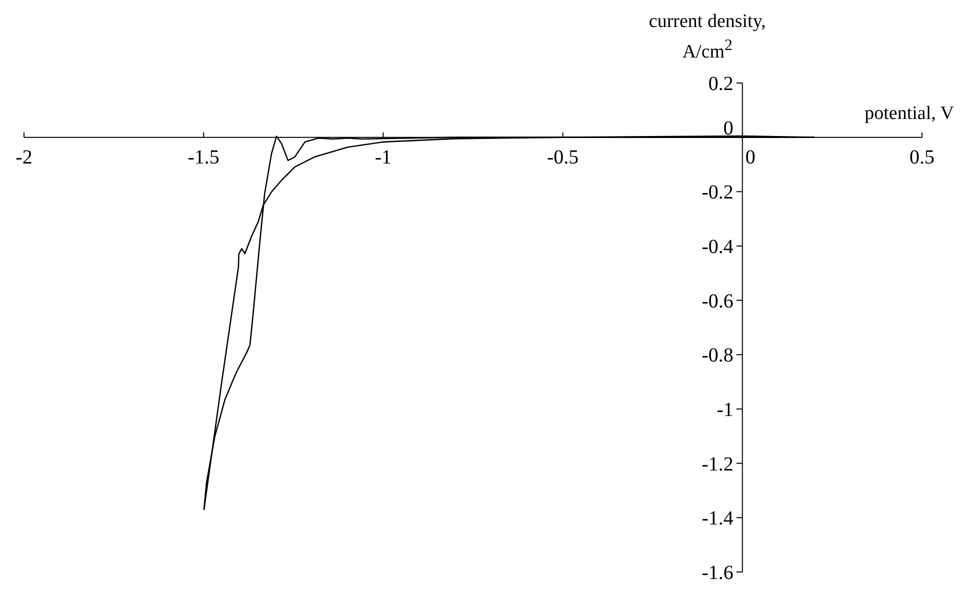  What do you see at coordinates (718, 519) in the screenshot?
I see `y-tick-label: -1.4` at bounding box center [718, 519].